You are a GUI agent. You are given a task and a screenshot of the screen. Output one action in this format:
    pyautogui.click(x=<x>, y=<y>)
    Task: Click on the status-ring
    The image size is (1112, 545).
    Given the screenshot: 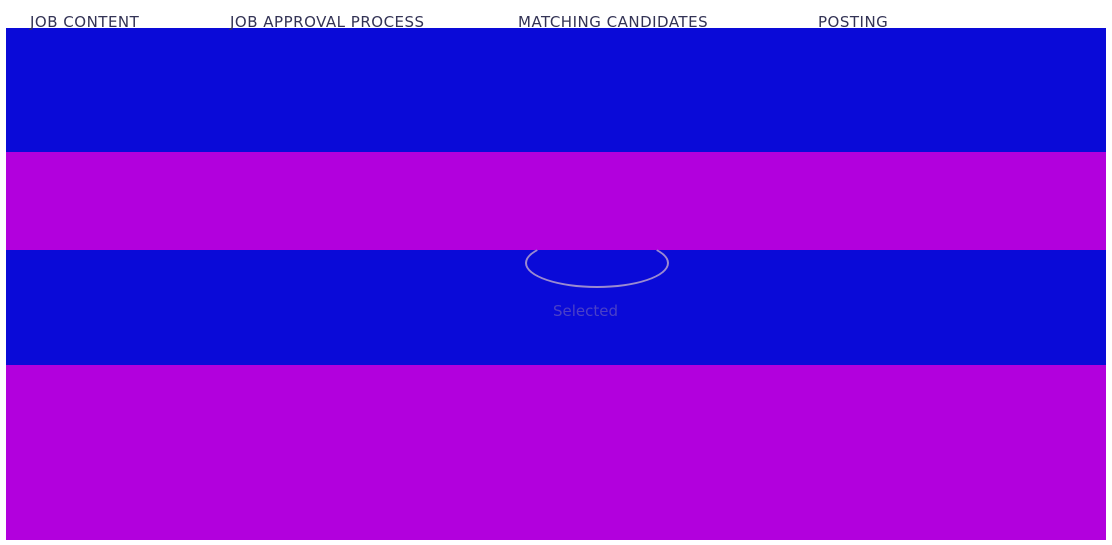 What is the action you would take?
    pyautogui.click(x=597, y=263)
    